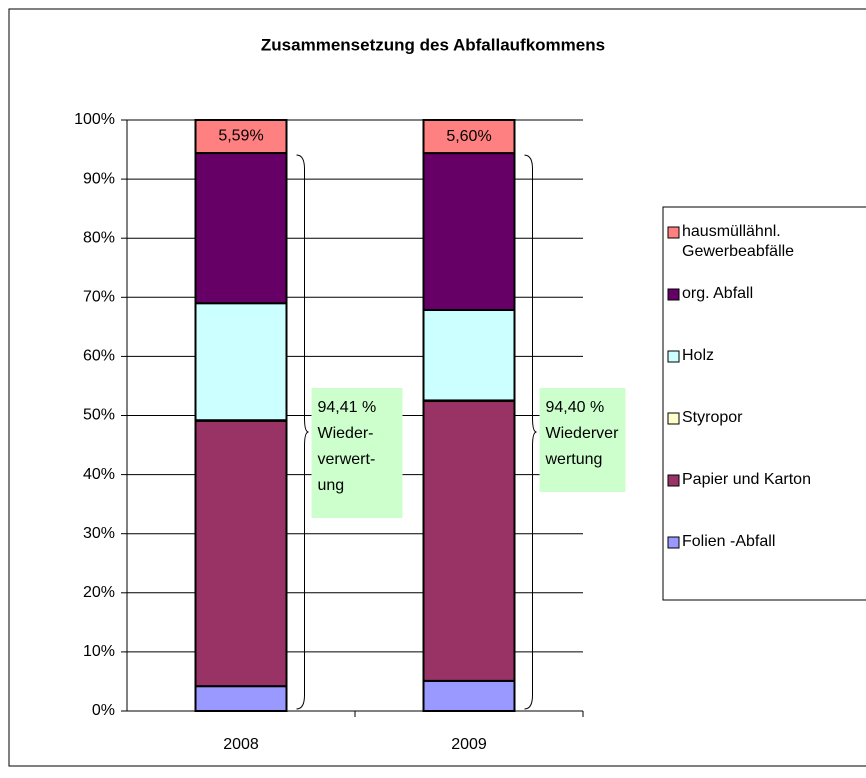  Describe the element at coordinates (583, 433) in the screenshot. I see `annotation-text: Wiederver` at that location.